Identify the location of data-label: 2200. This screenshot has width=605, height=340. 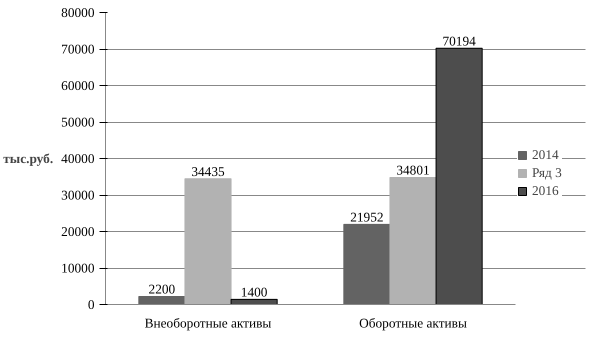
(162, 288).